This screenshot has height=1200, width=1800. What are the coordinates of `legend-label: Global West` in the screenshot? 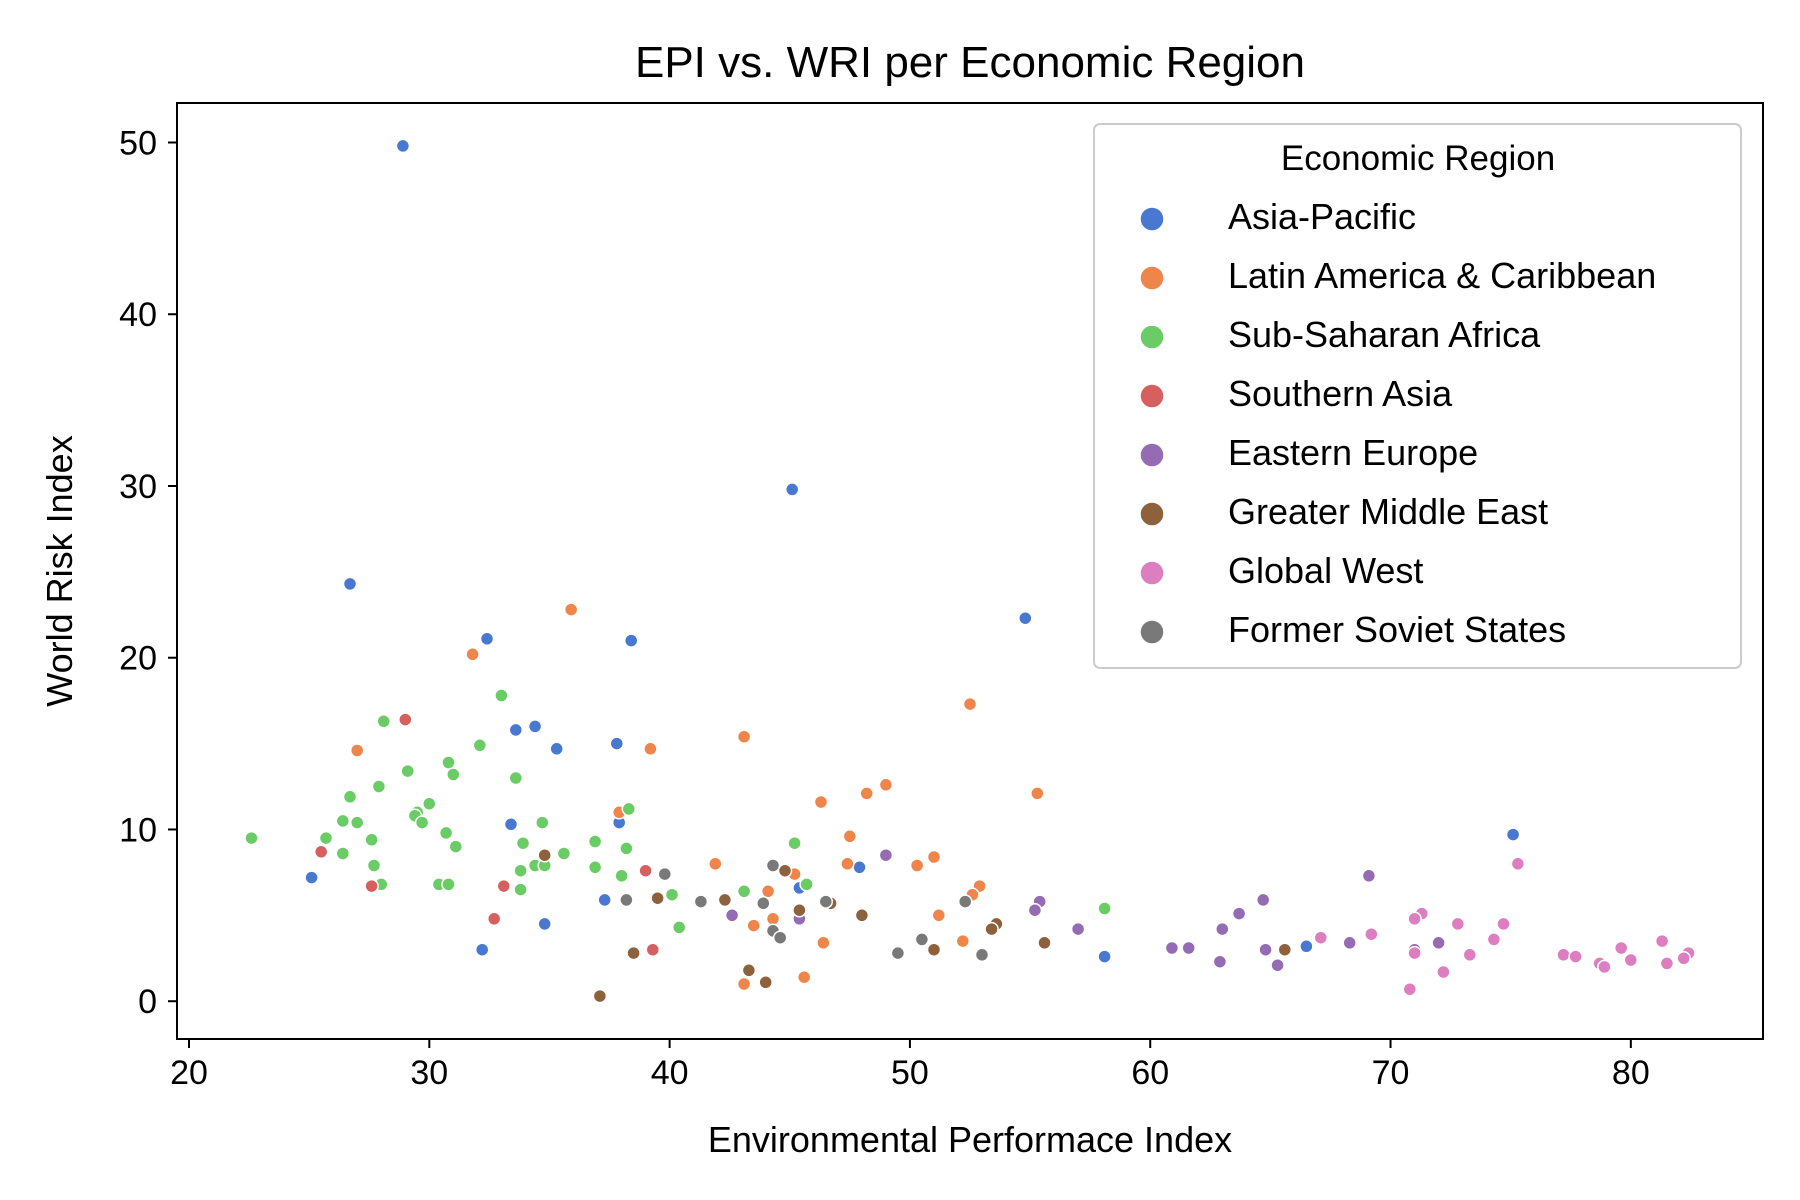 It's located at (1325, 570).